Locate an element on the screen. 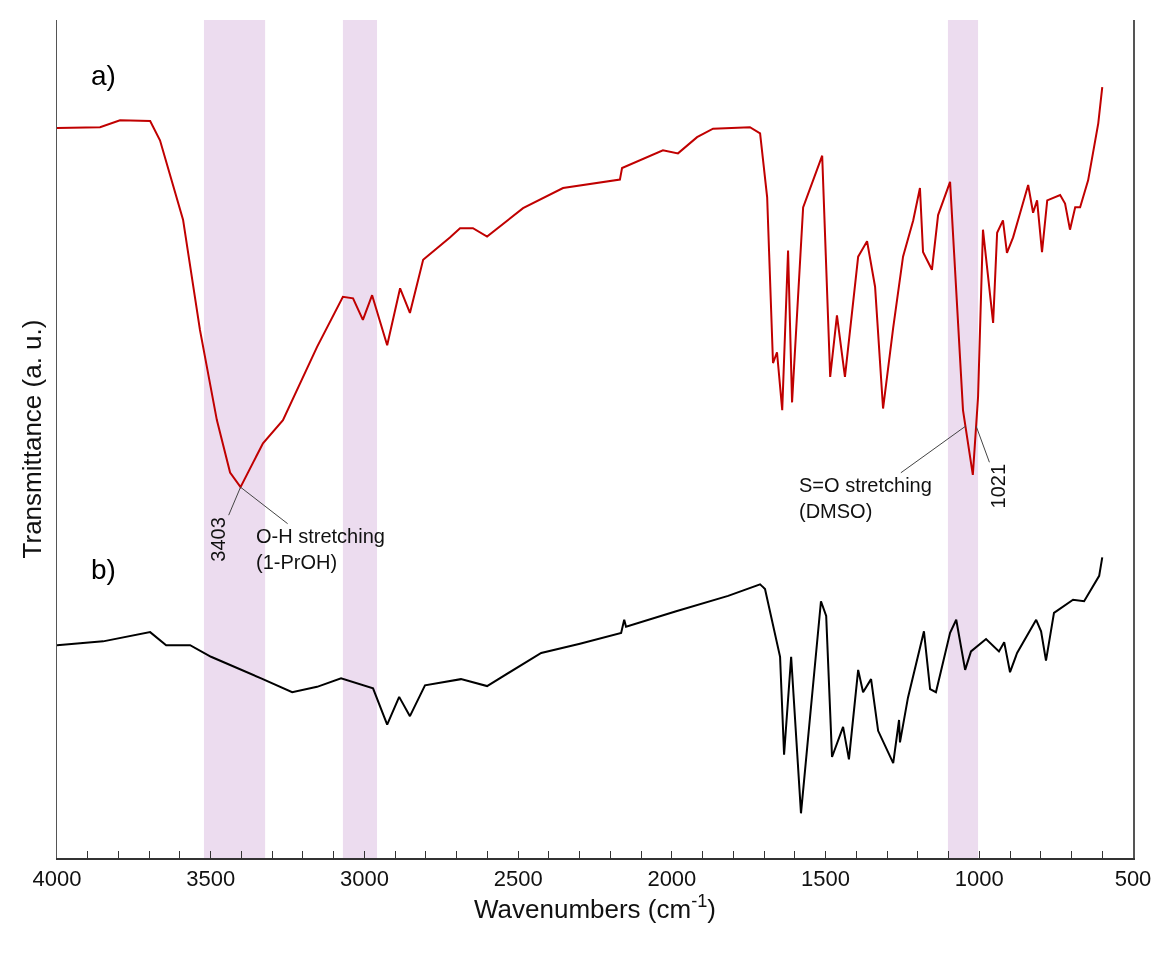 The height and width of the screenshot is (959, 1164). annotation: O-H stretching (1-PrOH) is located at coordinates (320, 549).